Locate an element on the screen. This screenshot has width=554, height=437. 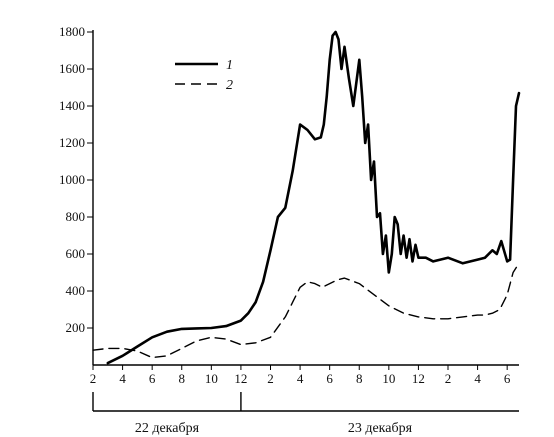
legend-label-1: 1 is located at coordinates (229, 65).